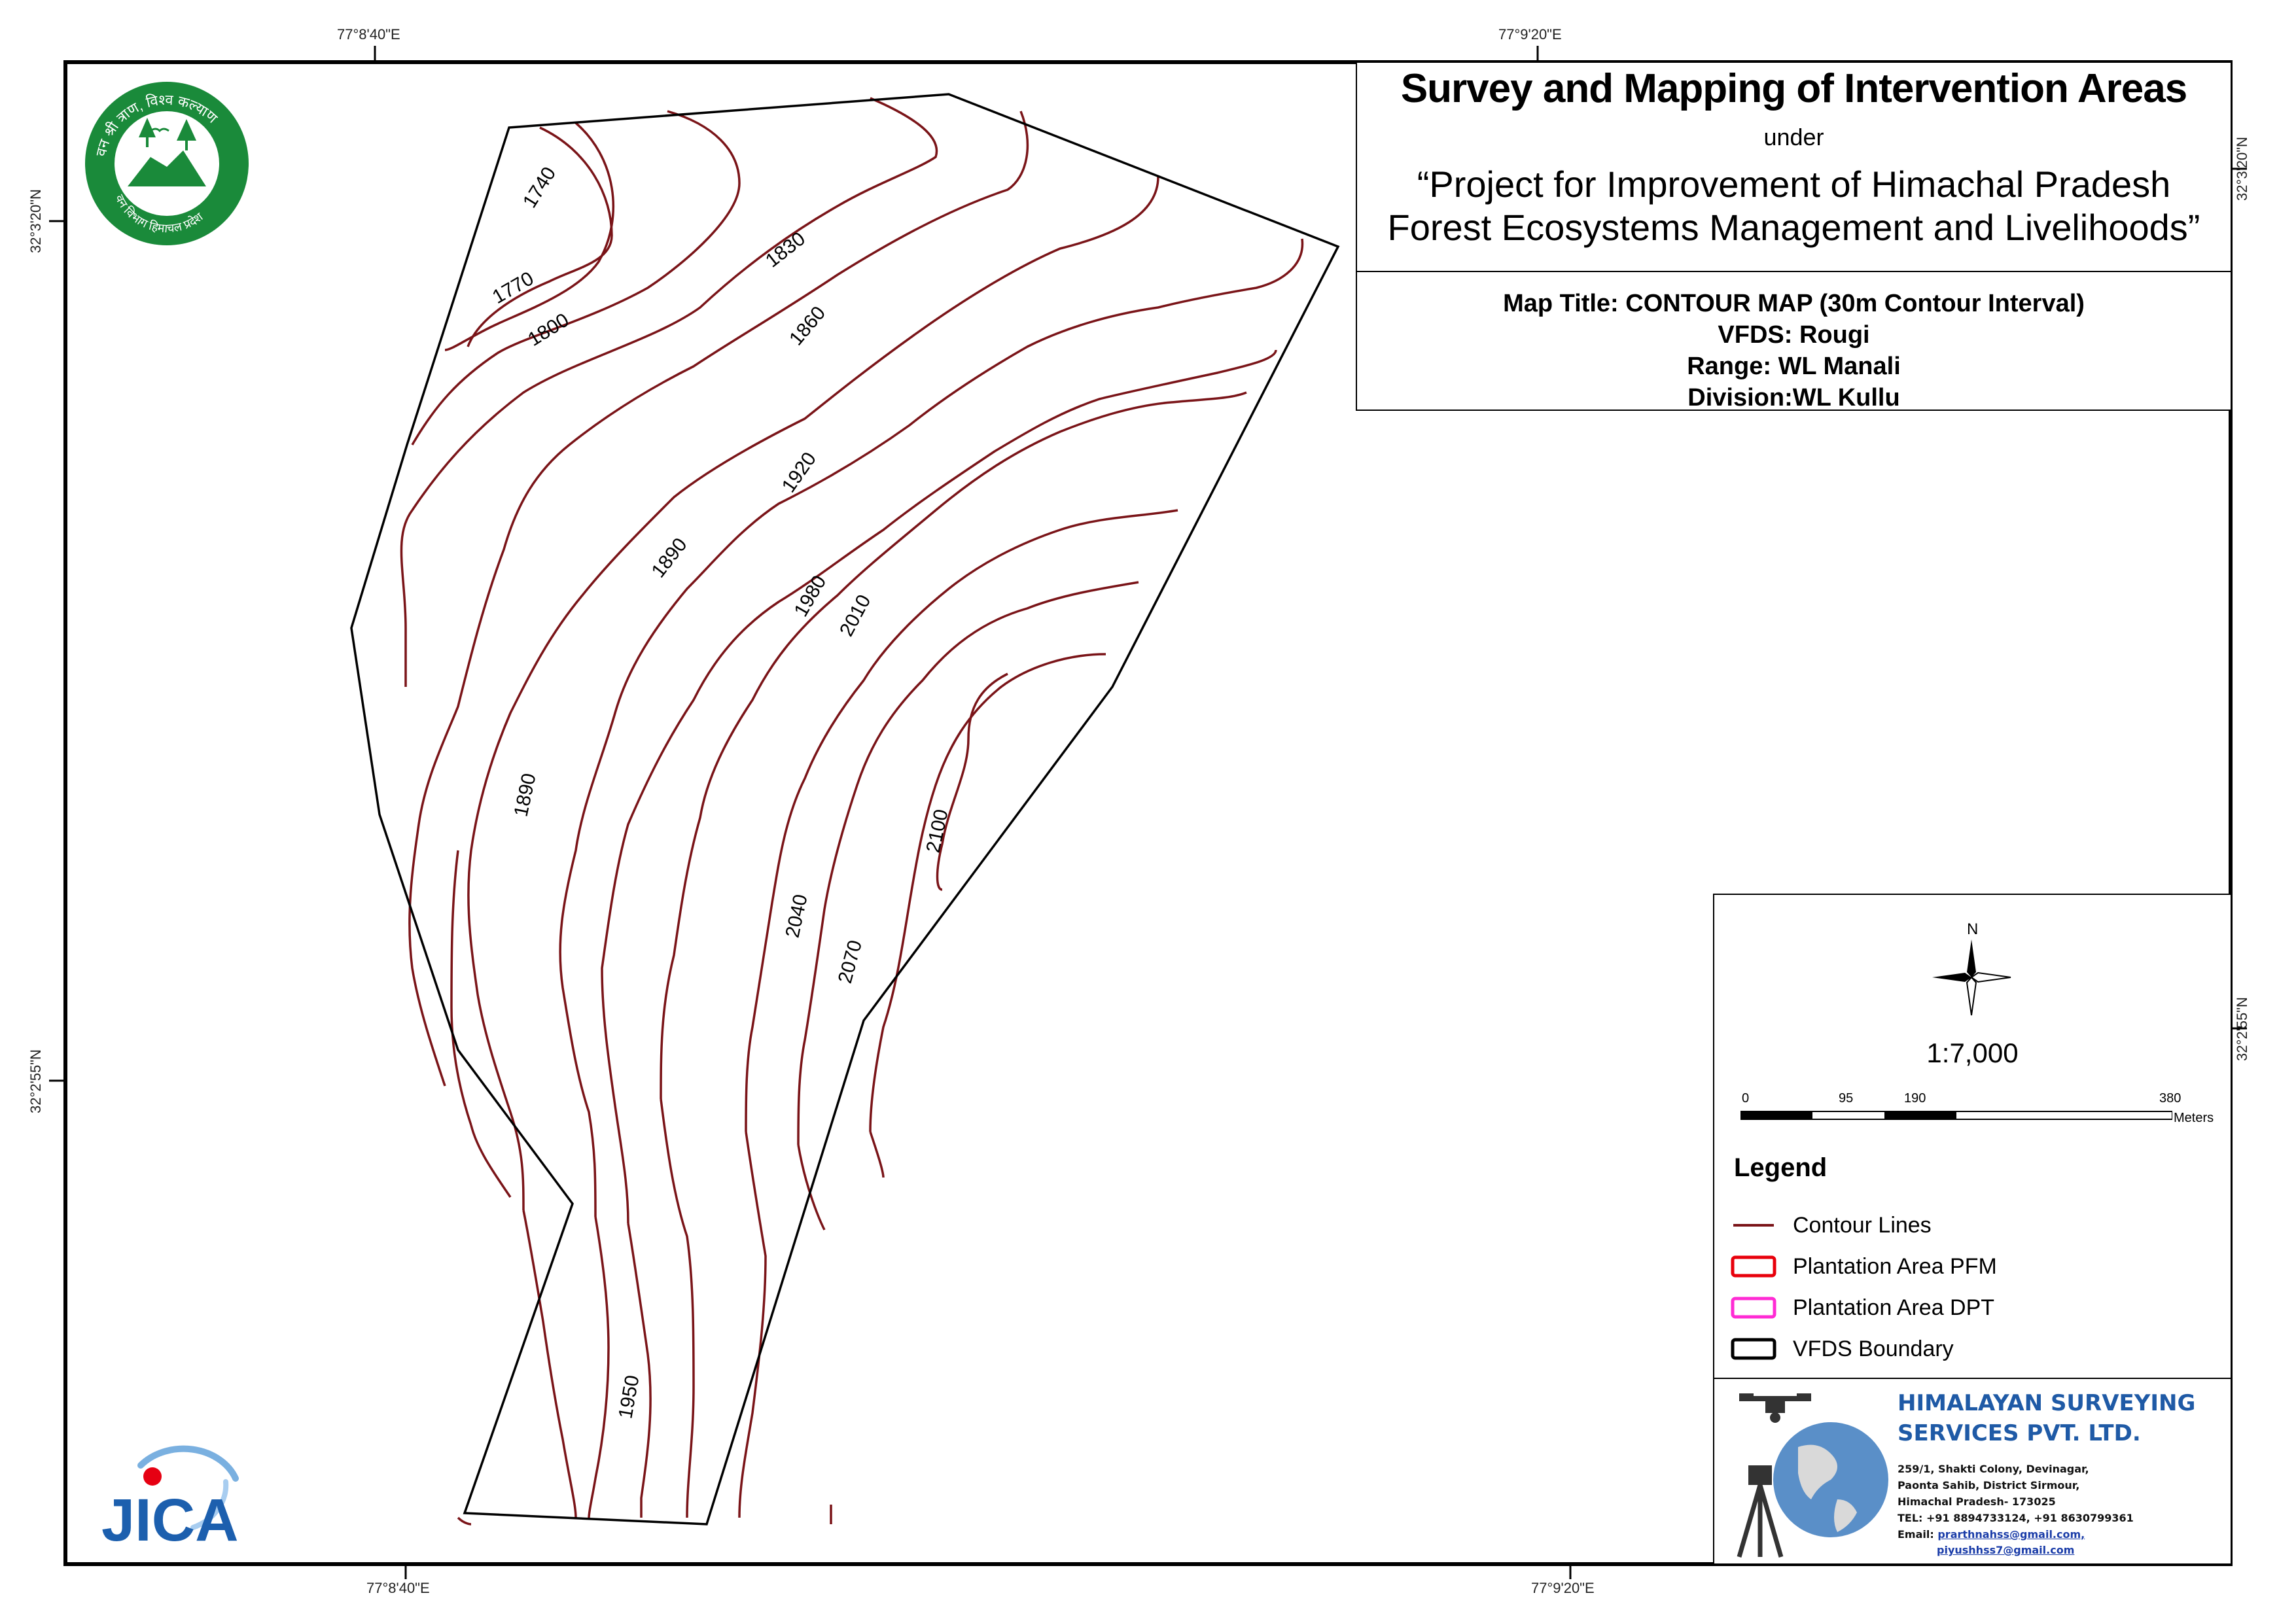  Describe the element at coordinates (1793, 88) in the screenshot. I see `map-main-title: Survey and Mapping of Intervention Areas` at that location.